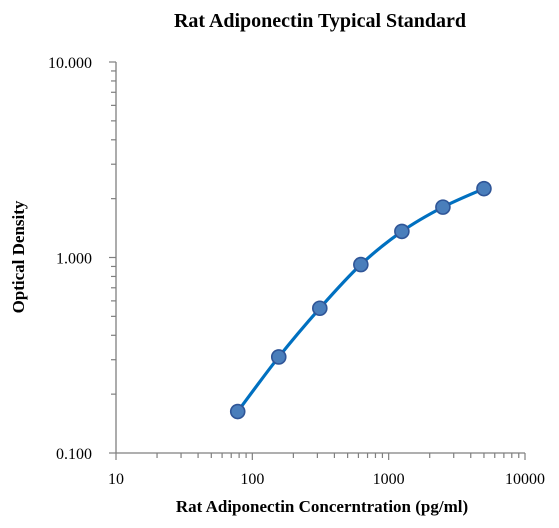 This screenshot has height=528, width=559. I want to click on y-tick-label: 10.000, so click(70, 63).